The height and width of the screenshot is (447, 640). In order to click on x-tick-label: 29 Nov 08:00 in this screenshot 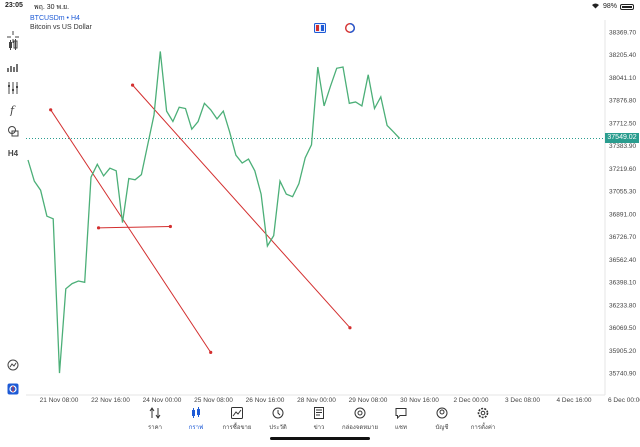, I will do `click(368, 400)`.